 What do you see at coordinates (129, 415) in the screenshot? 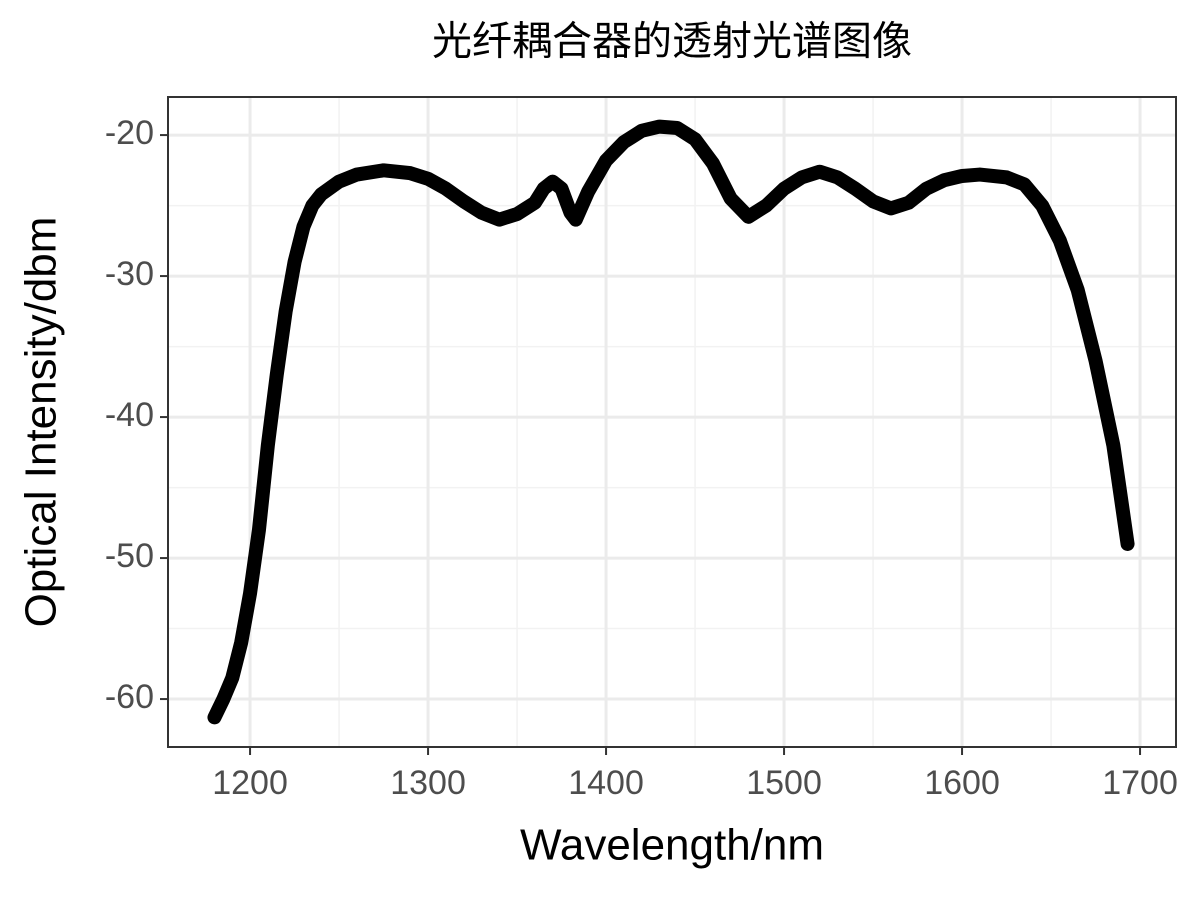
I see `y-tick-label: -40` at bounding box center [129, 415].